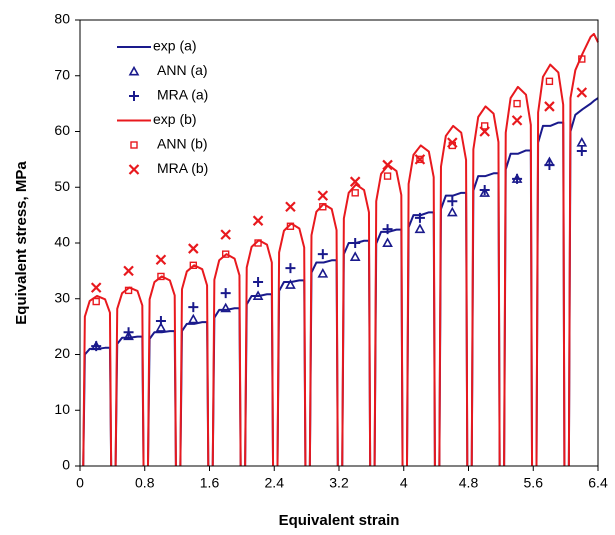  I want to click on x-tick-label: 0.8, so click(145, 483).